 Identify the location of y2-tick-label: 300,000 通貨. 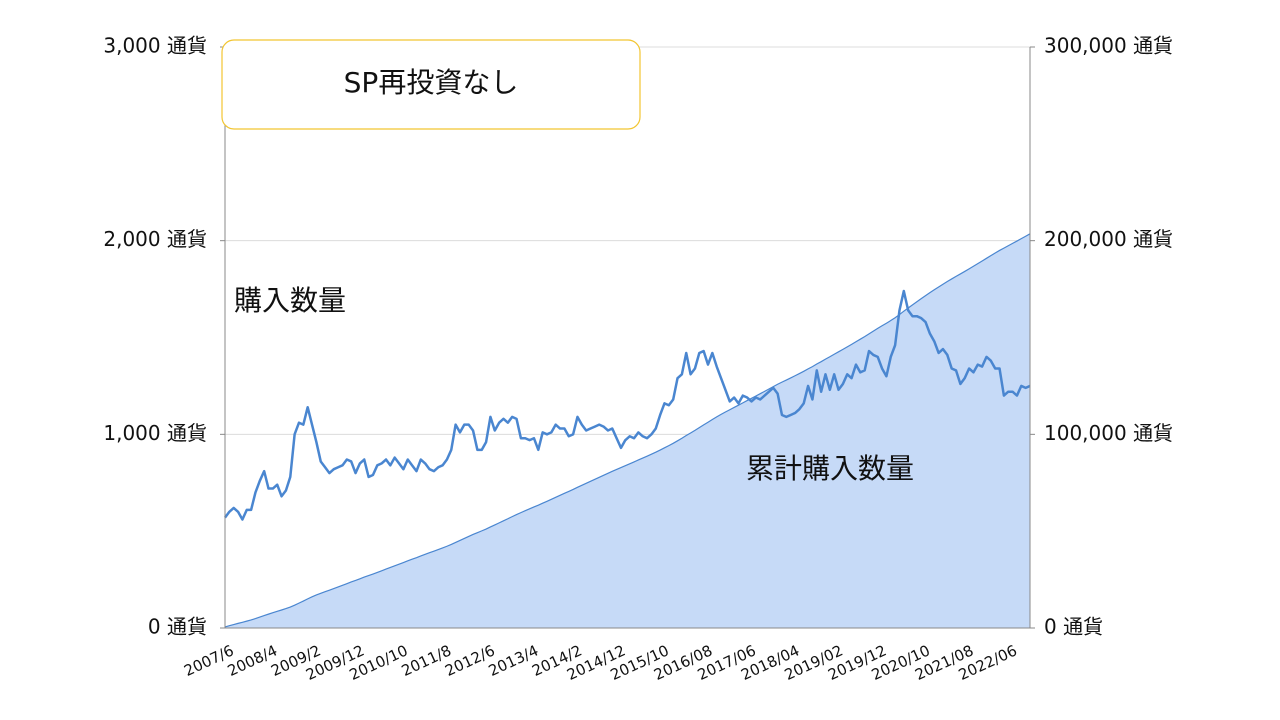
(1108, 46).